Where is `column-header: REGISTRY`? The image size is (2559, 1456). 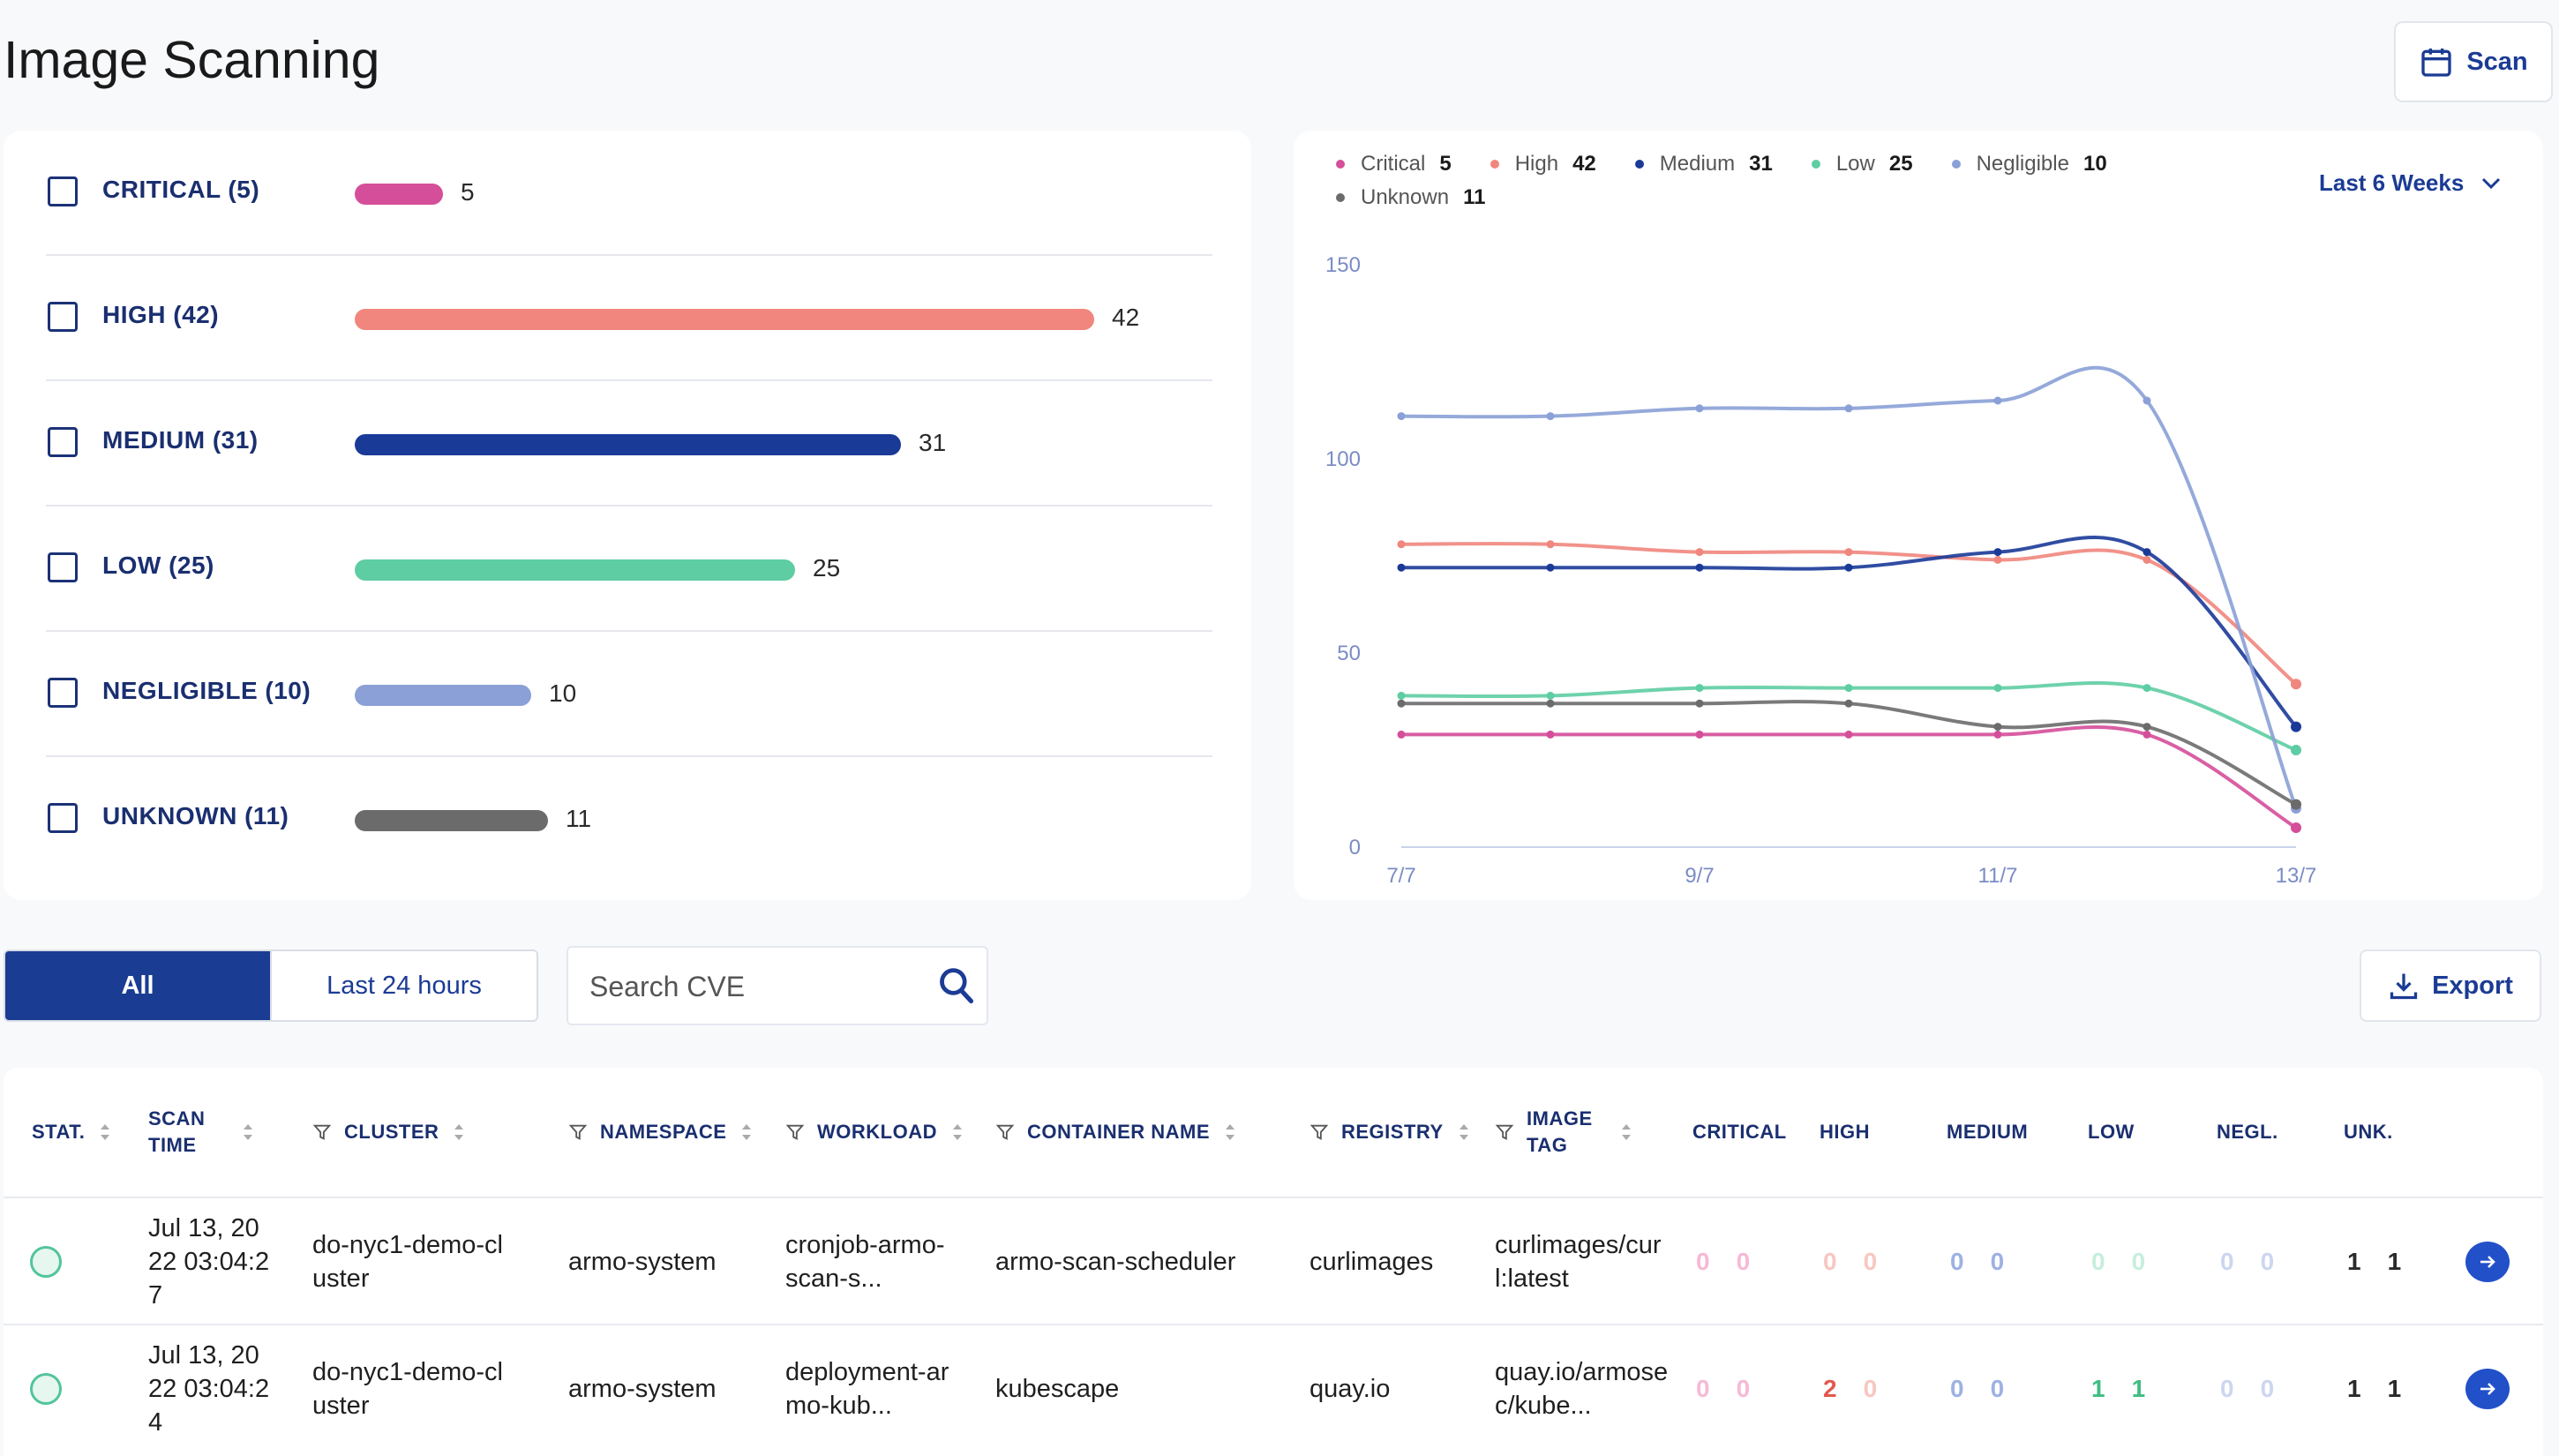 column-header: REGISTRY is located at coordinates (1390, 1132).